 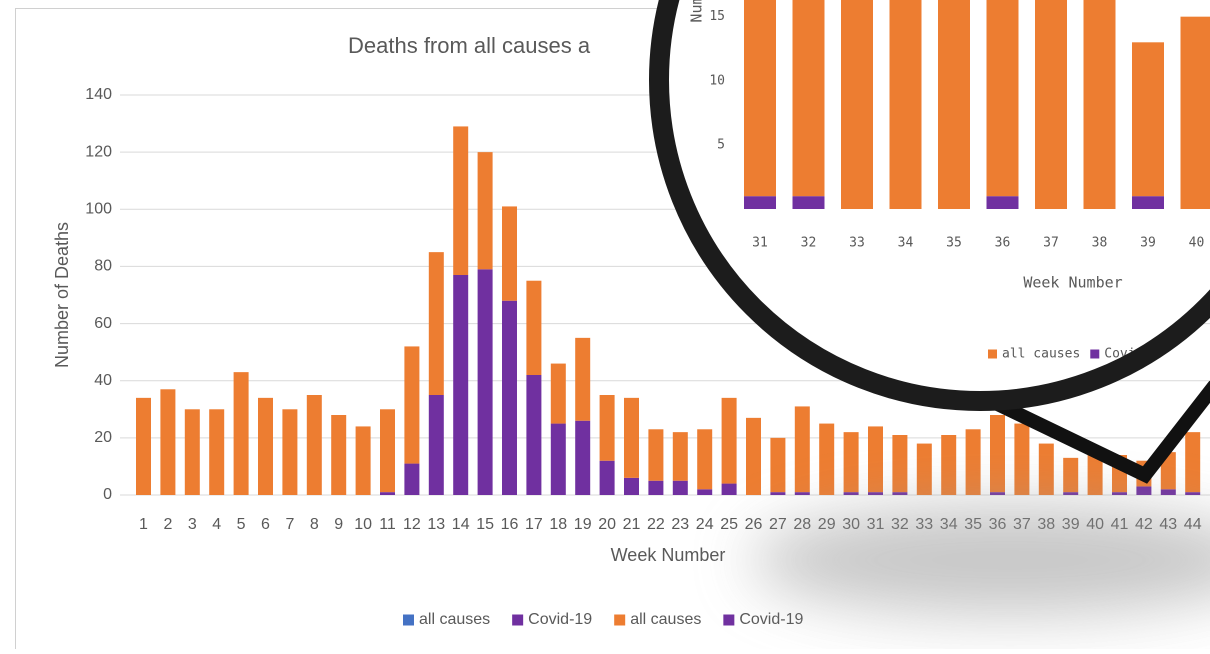 I want to click on x-tick-label: 24, so click(x=705, y=524).